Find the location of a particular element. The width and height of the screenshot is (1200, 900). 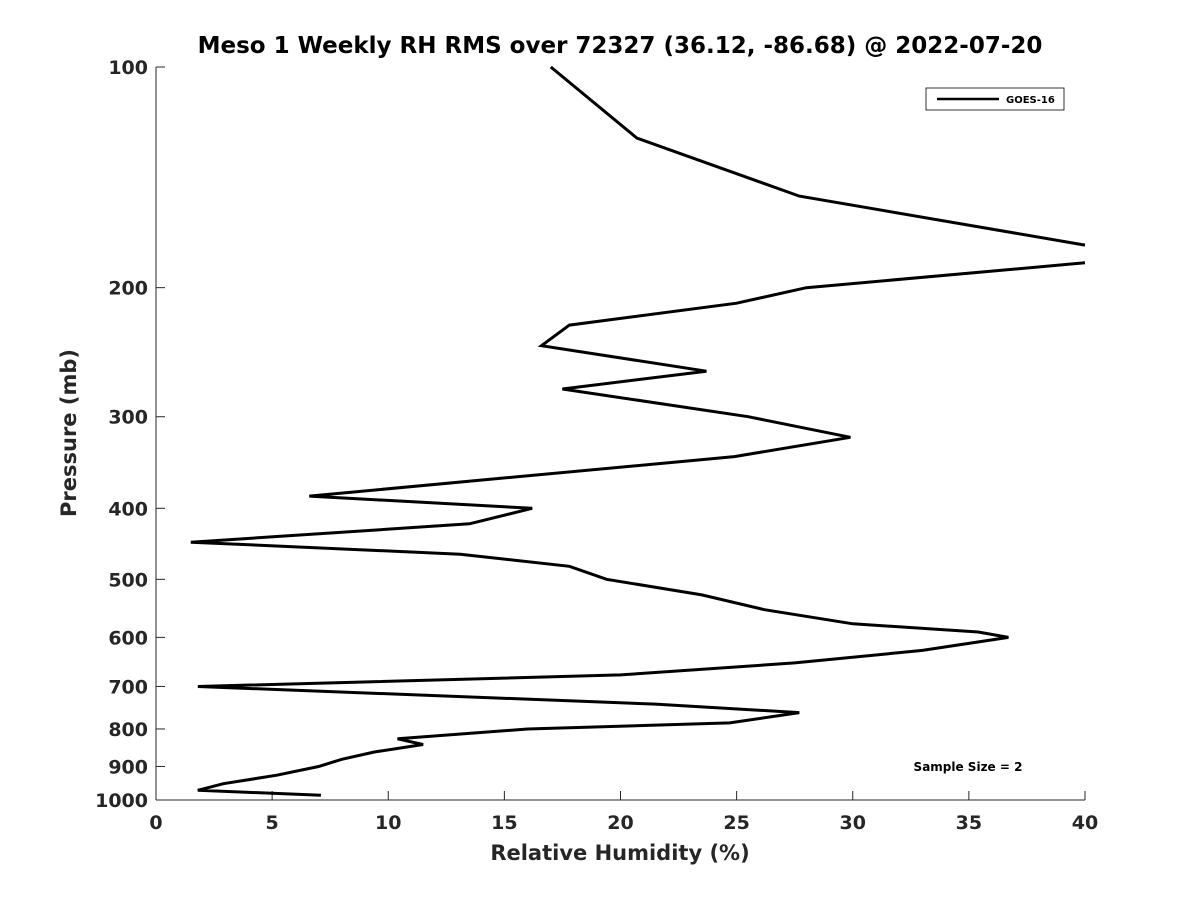

x-tick-label: 0 is located at coordinates (155, 823).